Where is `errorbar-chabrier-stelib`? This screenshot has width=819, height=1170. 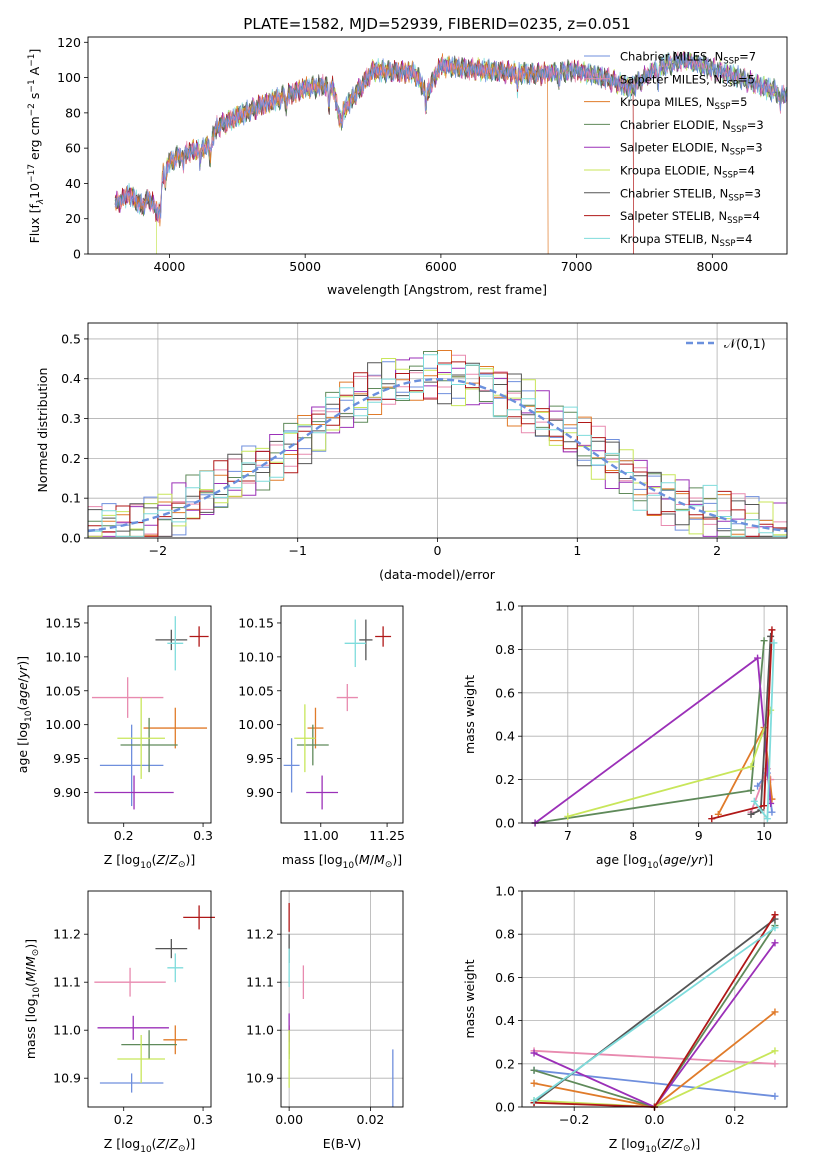
errorbar-chabrier-stelib is located at coordinates (366, 640).